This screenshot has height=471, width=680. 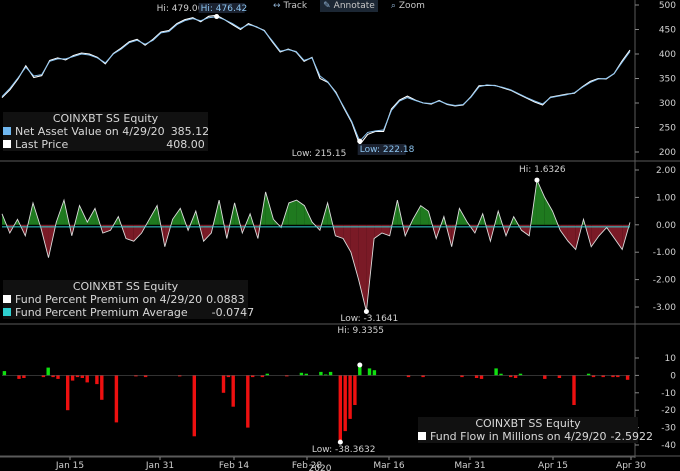 What do you see at coordinates (389, 466) in the screenshot?
I see `x-tick-label: Mar 16` at bounding box center [389, 466].